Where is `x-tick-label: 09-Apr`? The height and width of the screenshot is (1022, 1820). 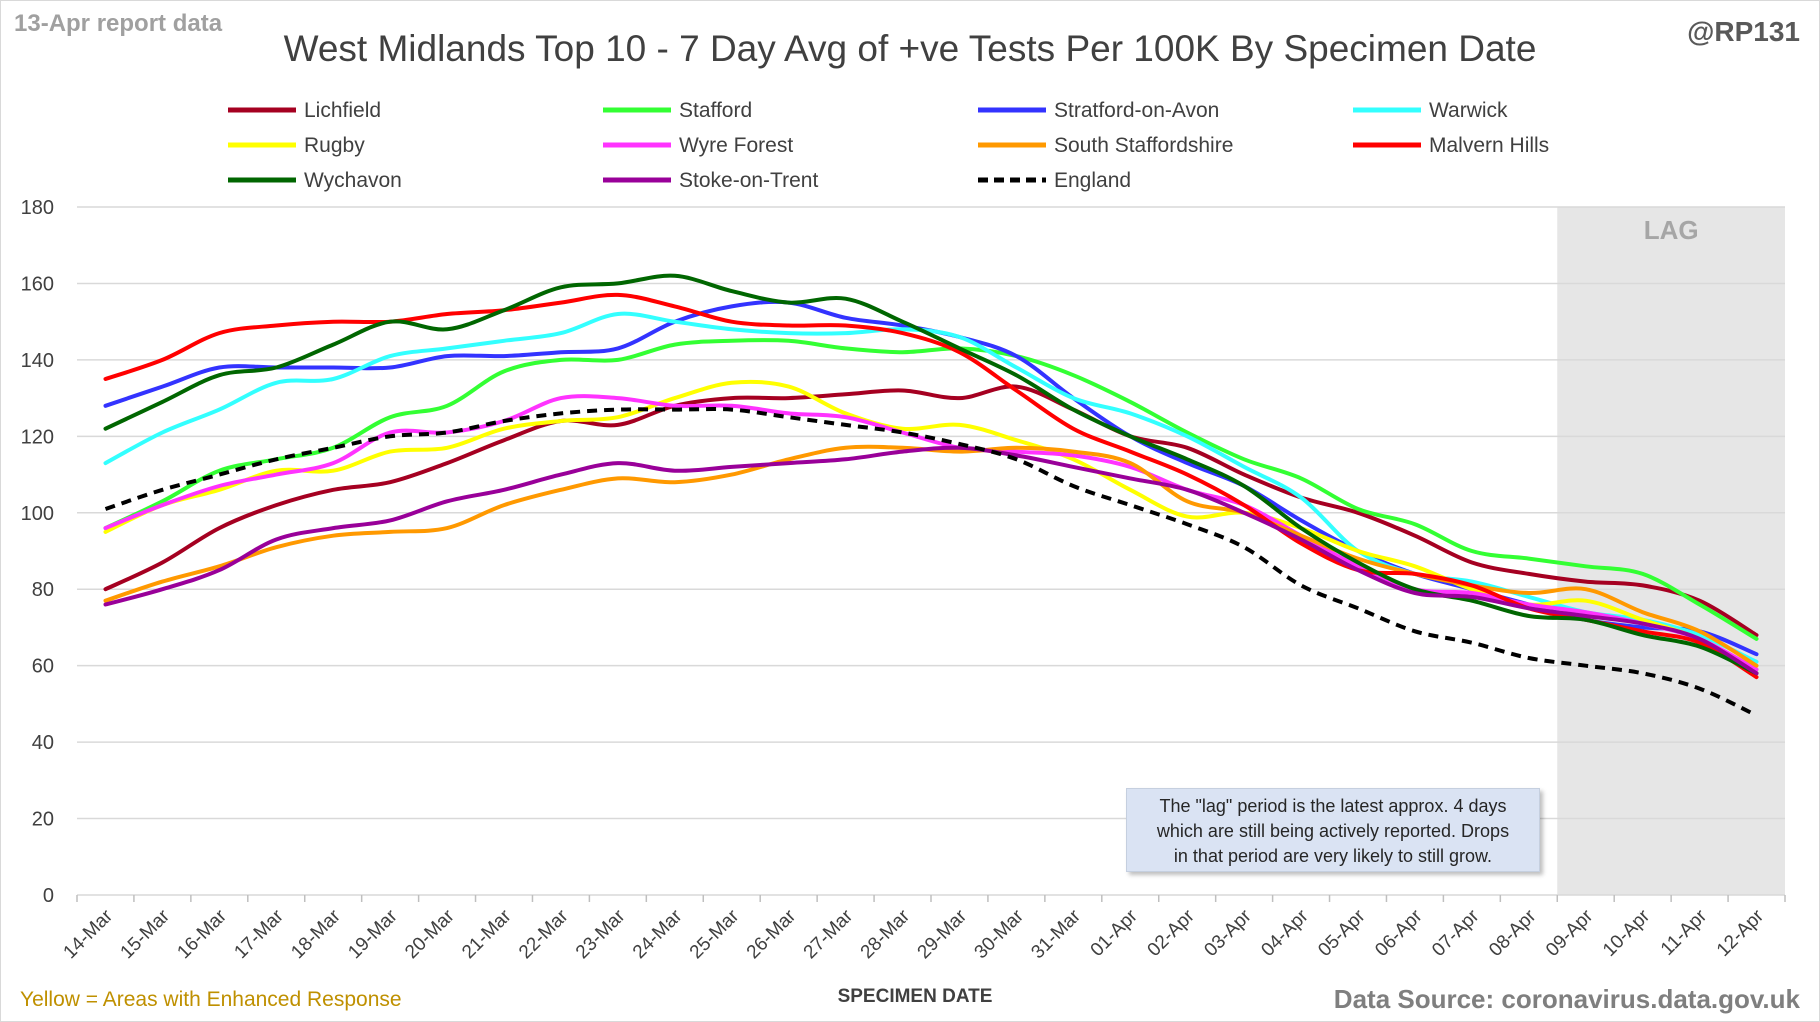
x-tick-label: 09-Apr is located at coordinates (1570, 933).